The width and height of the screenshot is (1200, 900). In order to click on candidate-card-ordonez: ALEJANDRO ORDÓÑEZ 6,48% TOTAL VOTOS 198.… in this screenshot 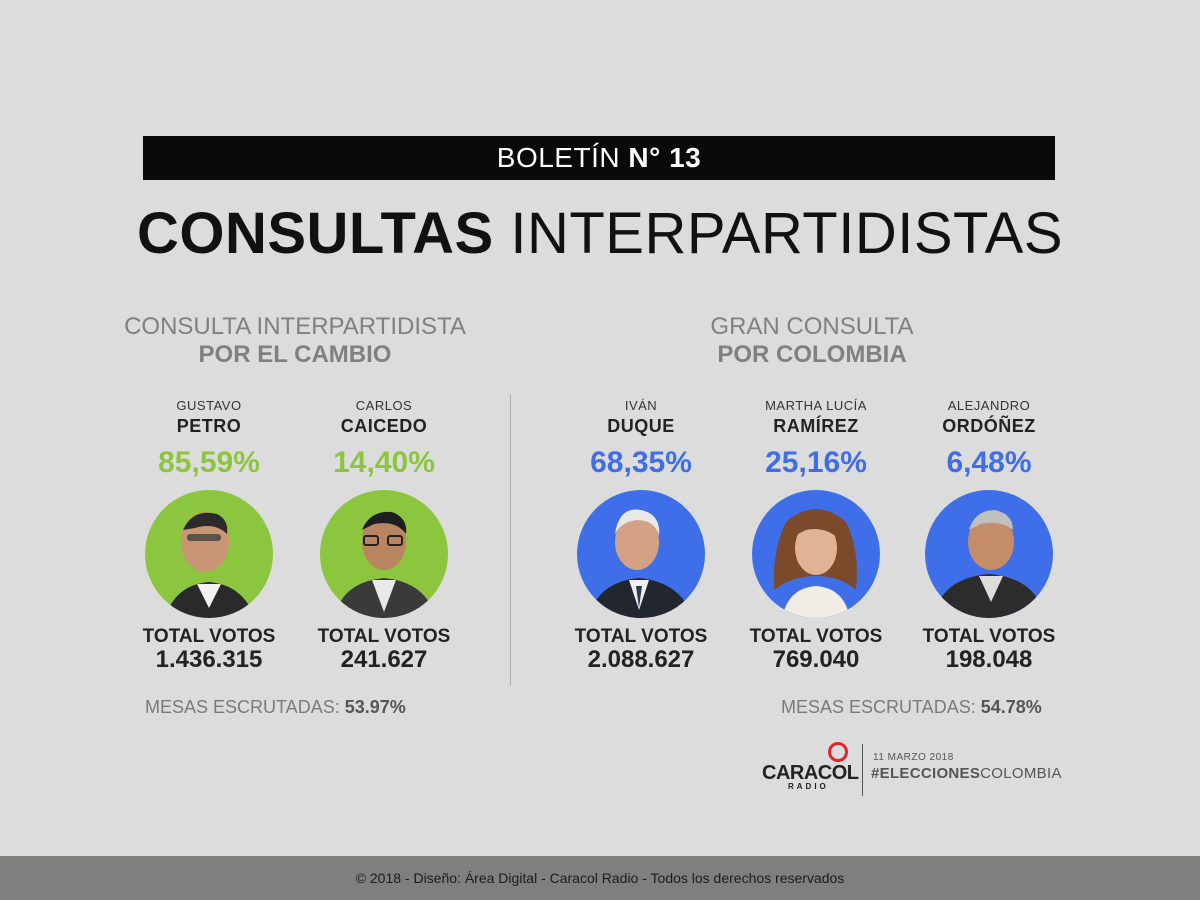, I will do `click(989, 538)`.